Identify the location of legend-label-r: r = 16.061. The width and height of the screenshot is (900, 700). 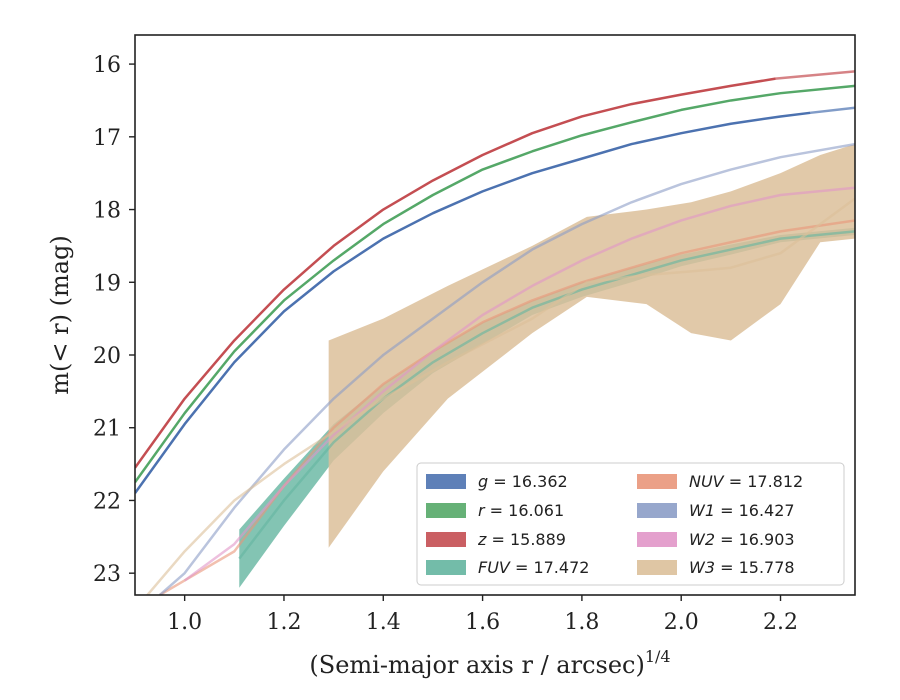
(521, 510).